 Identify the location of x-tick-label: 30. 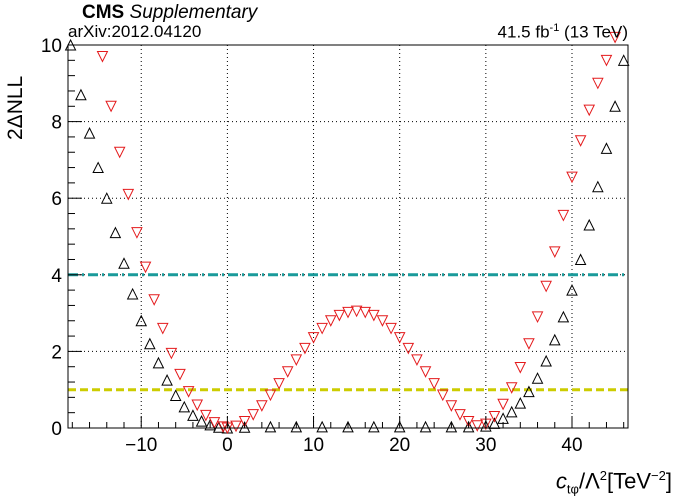
(485, 445).